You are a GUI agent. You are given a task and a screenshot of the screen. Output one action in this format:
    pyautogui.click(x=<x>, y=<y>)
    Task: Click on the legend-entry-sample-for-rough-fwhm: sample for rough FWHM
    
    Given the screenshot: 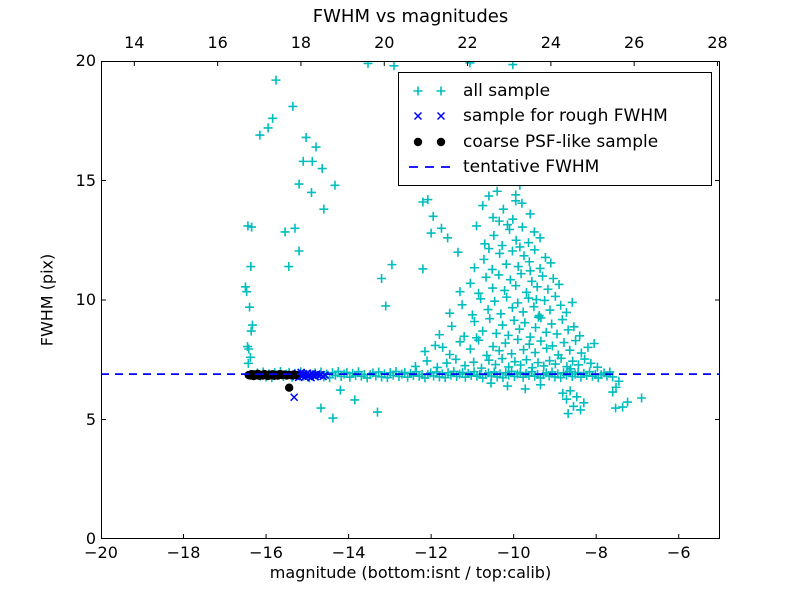 What is the action you would take?
    pyautogui.click(x=555, y=117)
    